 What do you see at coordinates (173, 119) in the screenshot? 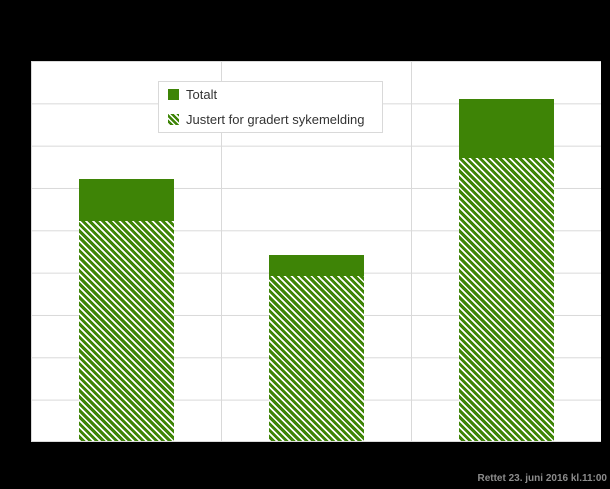
I see `hatched-green-square-icon` at bounding box center [173, 119].